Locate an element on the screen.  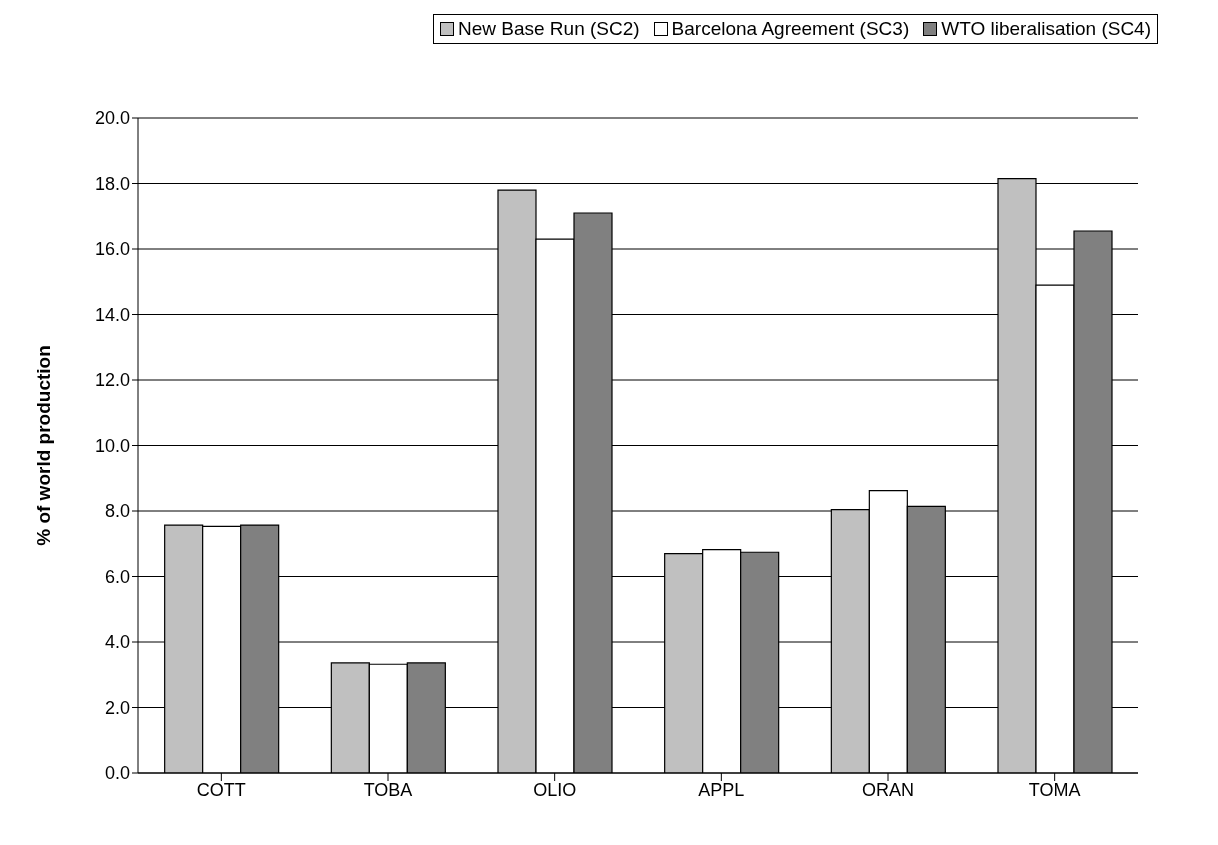
legend-label: New Base Run (SC2) is located at coordinates (548, 29).